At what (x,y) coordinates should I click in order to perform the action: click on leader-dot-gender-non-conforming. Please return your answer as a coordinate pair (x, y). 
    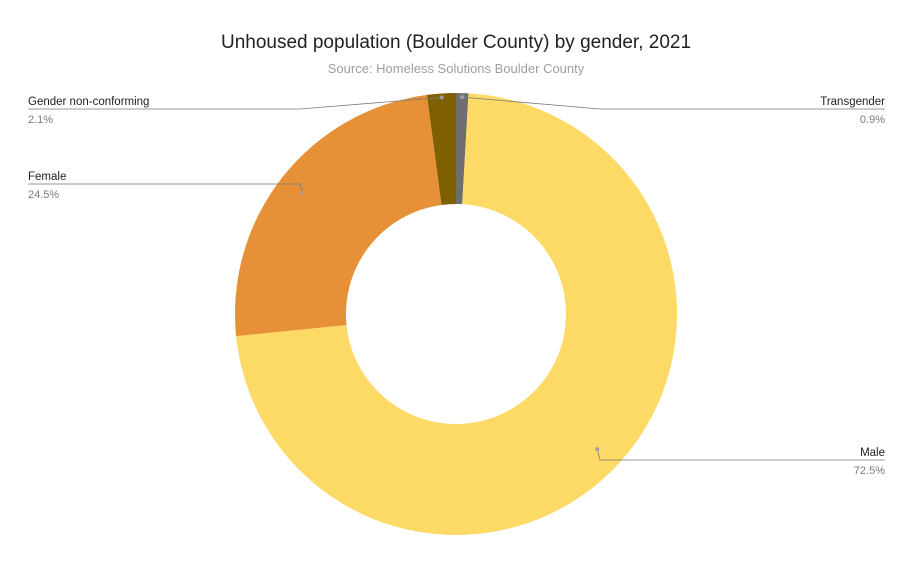
    Looking at the image, I should click on (441, 97).